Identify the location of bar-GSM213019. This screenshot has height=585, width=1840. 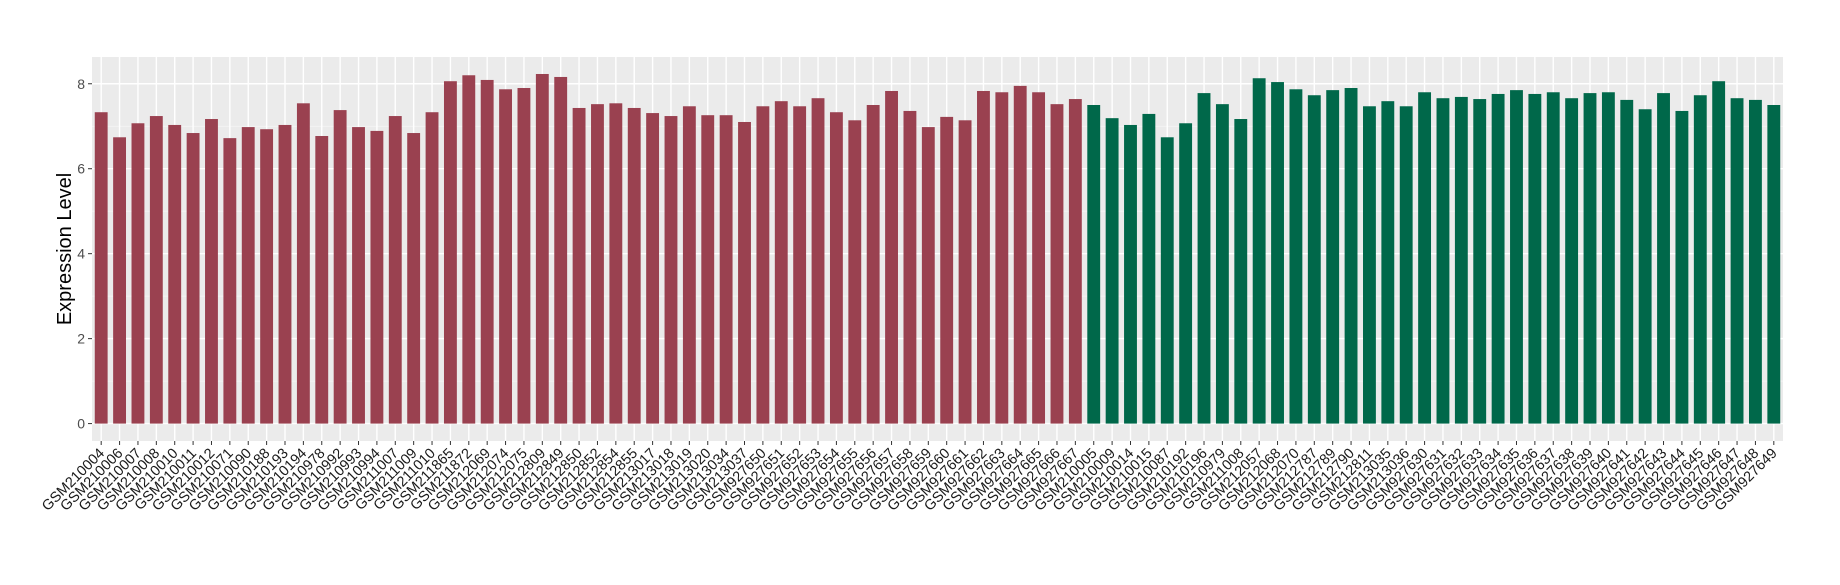
(689, 265).